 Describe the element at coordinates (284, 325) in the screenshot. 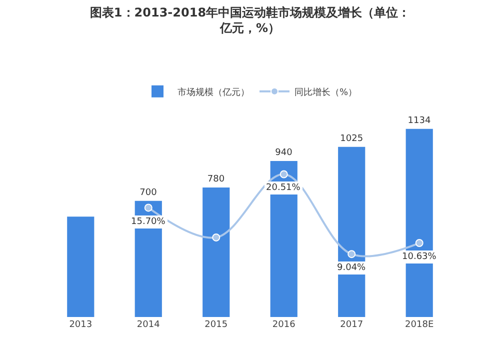

I see `x-tick-label: 2016` at that location.